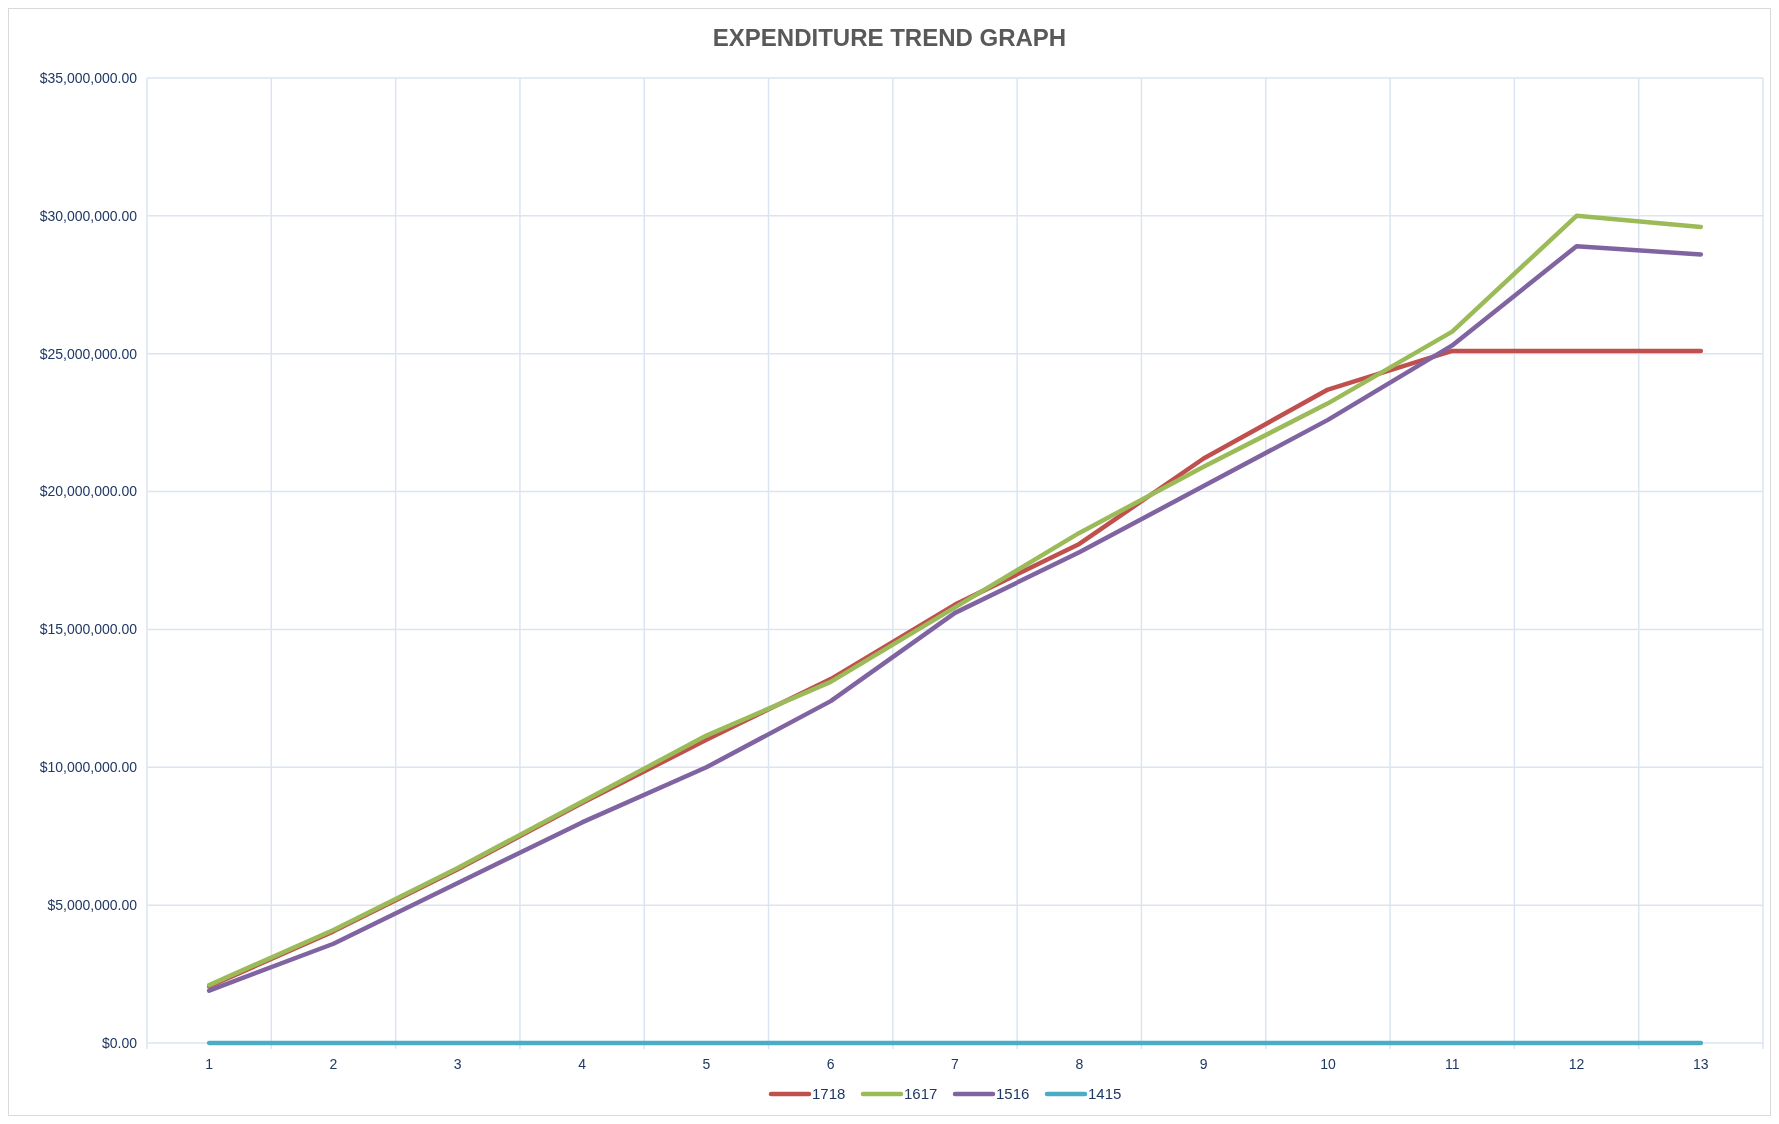  I want to click on x-tick-label: 11, so click(1452, 1064).